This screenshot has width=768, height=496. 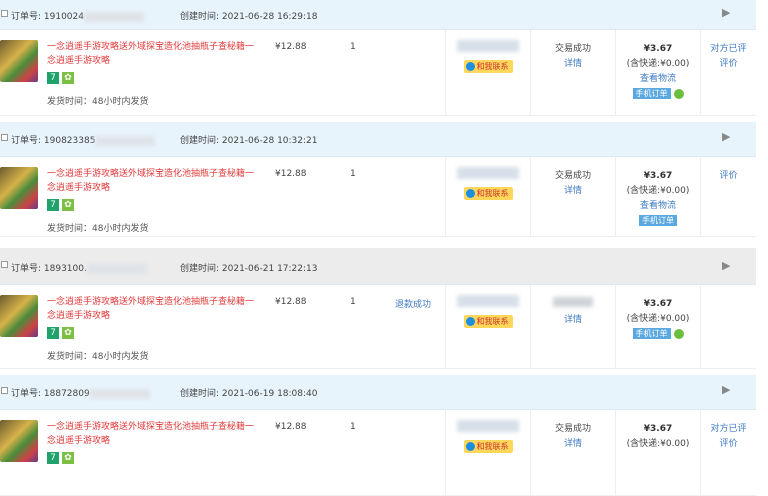 What do you see at coordinates (657, 327) in the screenshot?
I see `amount-column: ¥3.67 (含快递:¥0.00) 手机订单` at bounding box center [657, 327].